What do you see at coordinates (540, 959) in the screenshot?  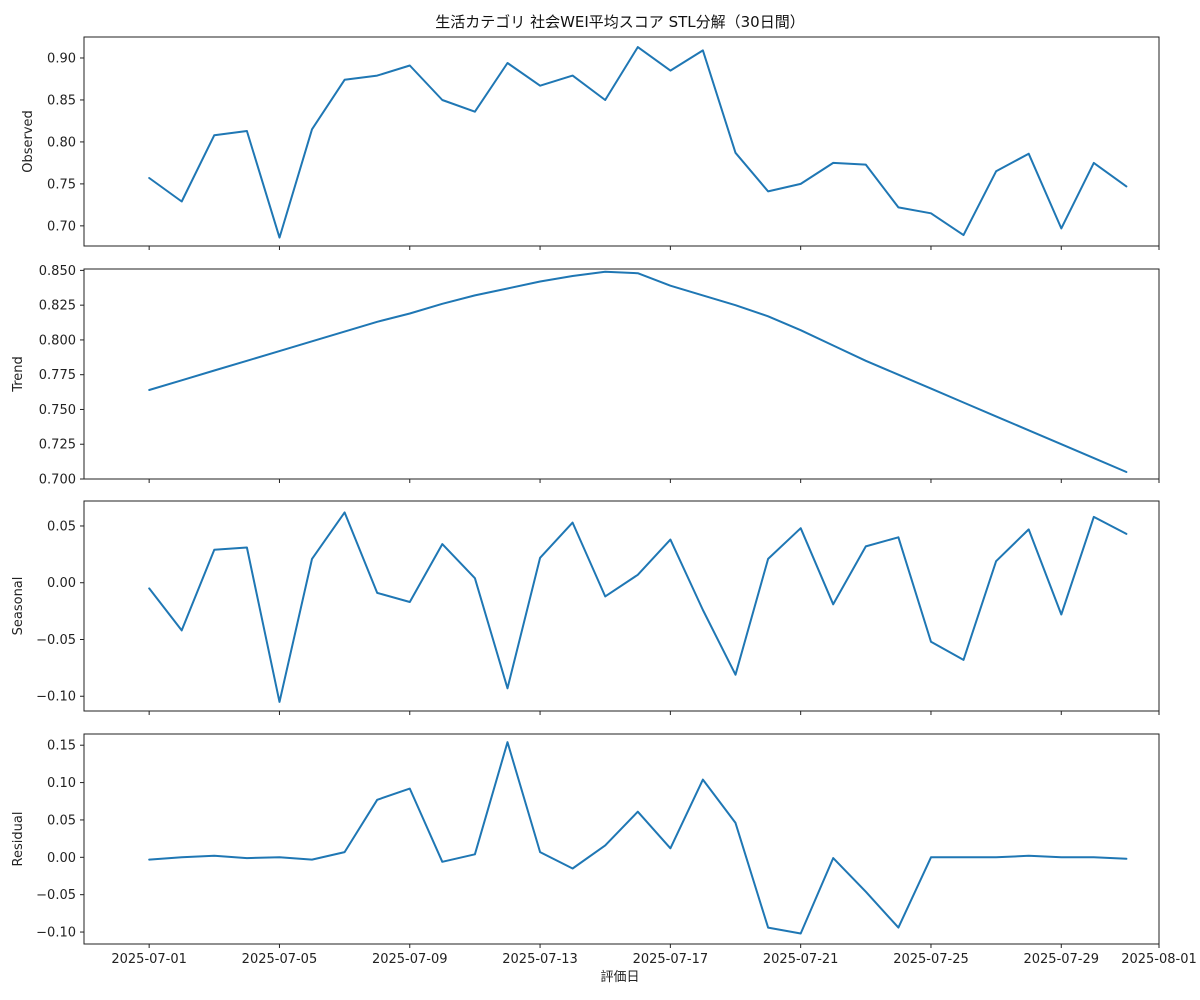 I see `x-tick-label: 2025-07-13` at bounding box center [540, 959].